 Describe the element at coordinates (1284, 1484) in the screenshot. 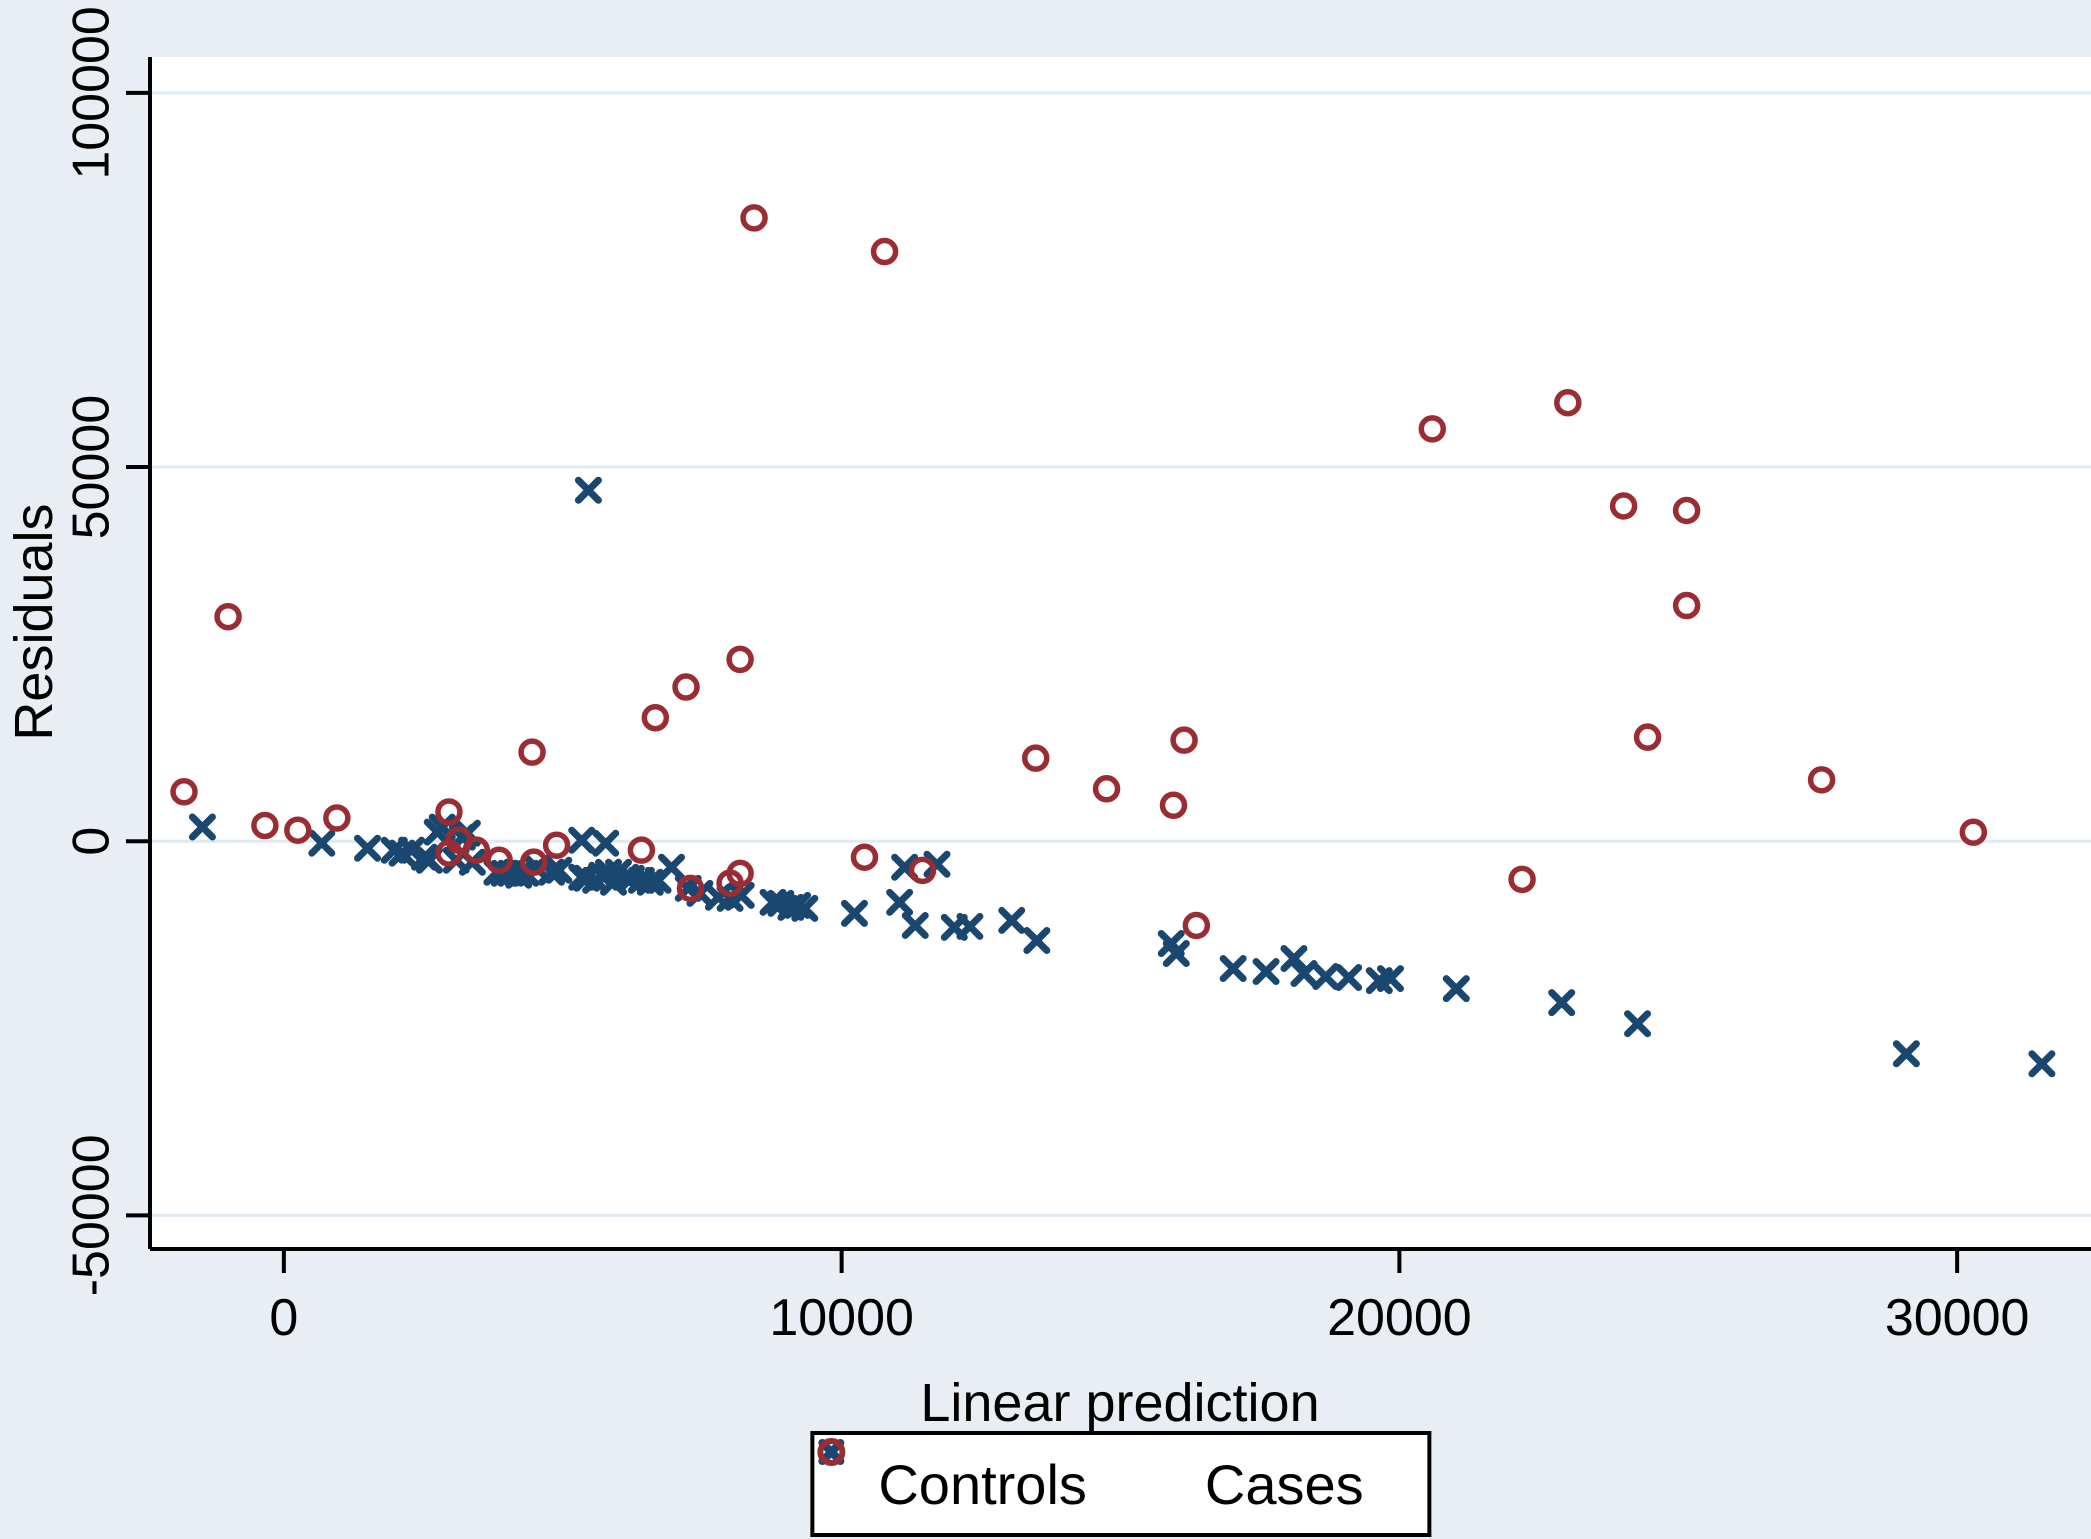

I see `legend-label-cases: Cases` at that location.